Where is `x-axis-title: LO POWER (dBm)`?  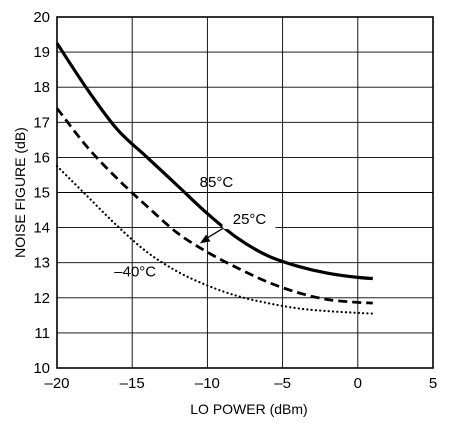
x-axis-title: LO POWER (dBm) is located at coordinates (248, 409).